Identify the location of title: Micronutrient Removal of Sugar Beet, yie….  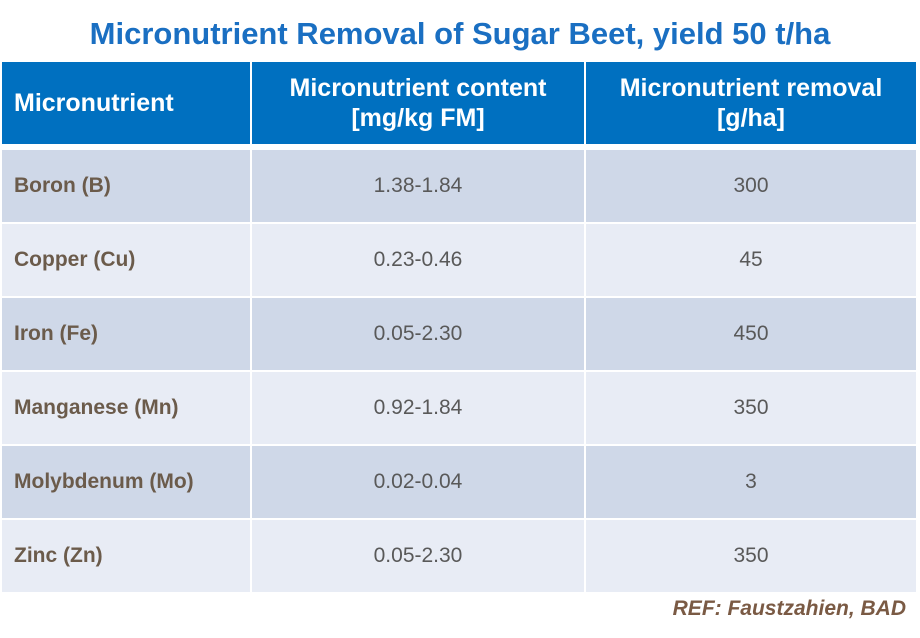
(460, 33).